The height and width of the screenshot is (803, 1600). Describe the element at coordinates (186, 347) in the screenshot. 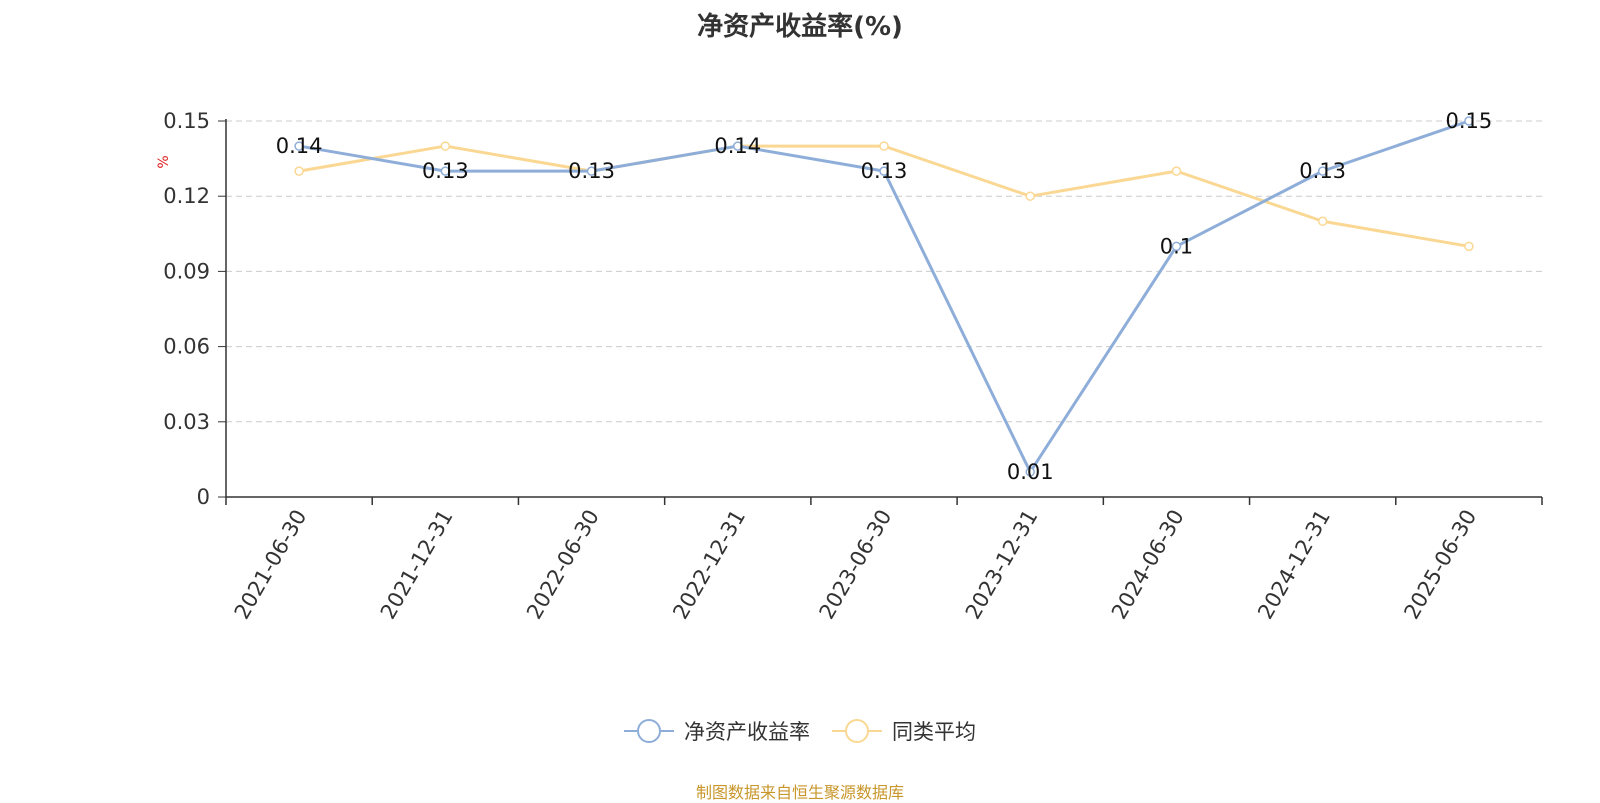

I see `y-tick-label: 0.06` at that location.